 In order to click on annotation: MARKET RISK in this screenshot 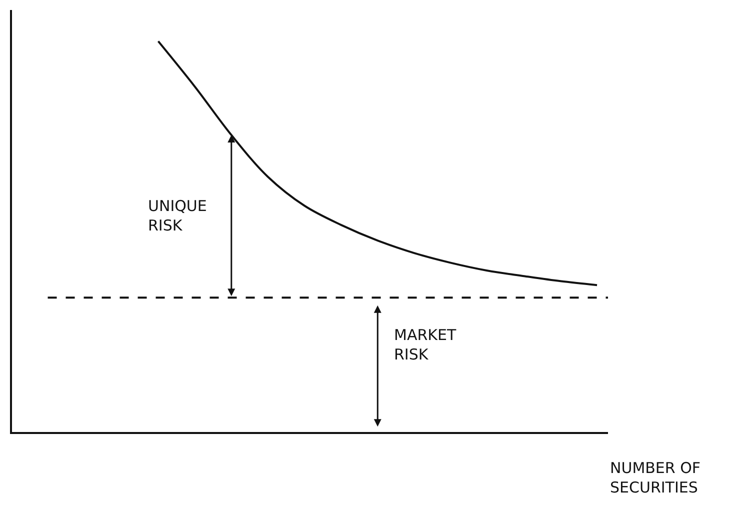, I will do `click(425, 345)`.